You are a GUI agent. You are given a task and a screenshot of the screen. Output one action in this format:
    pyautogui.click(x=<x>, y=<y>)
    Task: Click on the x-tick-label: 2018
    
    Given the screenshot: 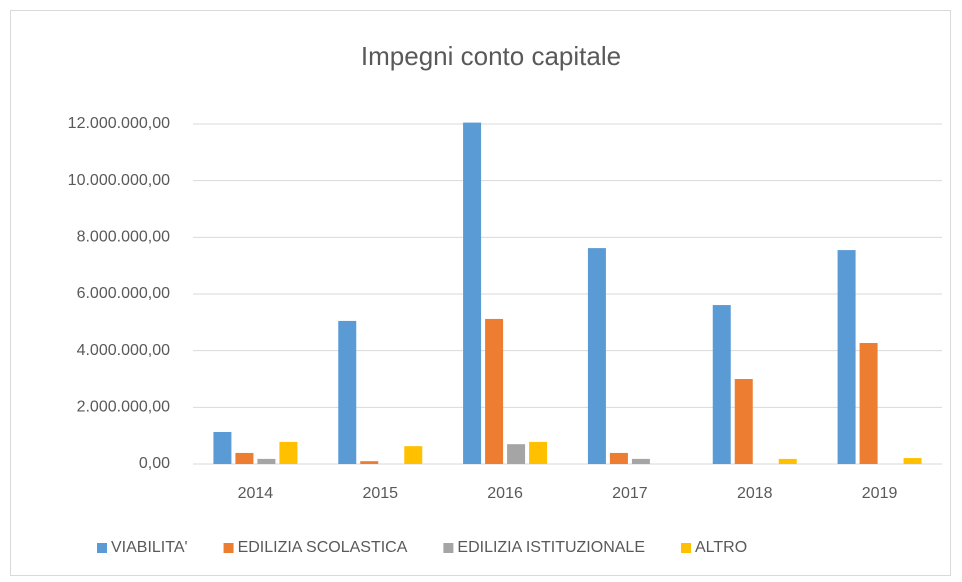 What is the action you would take?
    pyautogui.click(x=755, y=493)
    